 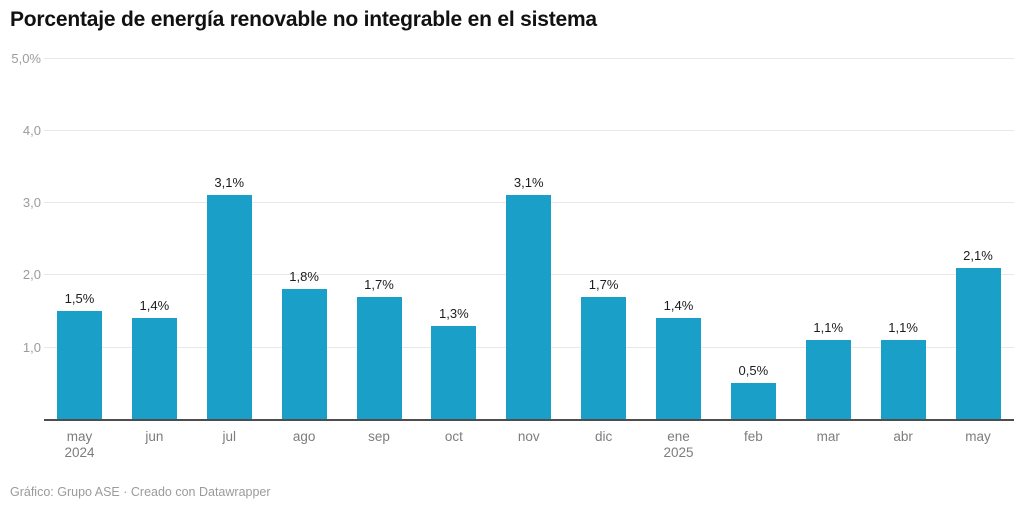 What do you see at coordinates (31, 275) in the screenshot?
I see `y-axis-tick-label: 2,0` at bounding box center [31, 275].